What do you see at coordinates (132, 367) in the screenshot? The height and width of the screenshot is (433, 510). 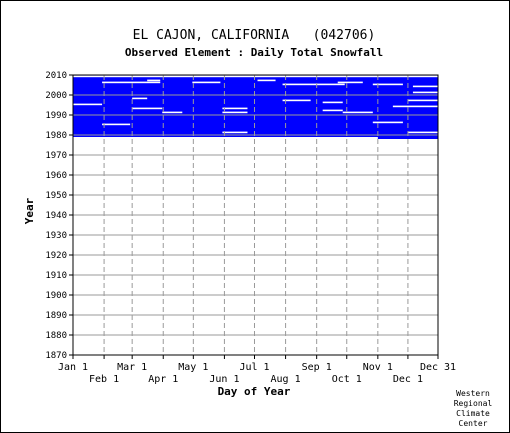 I see `x-tick-label: Mar 1` at bounding box center [132, 367].